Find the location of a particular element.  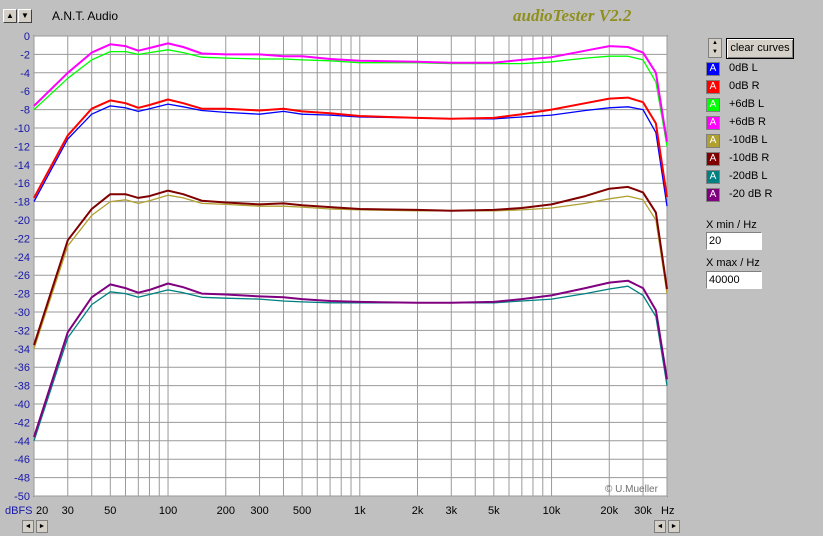

x-scroll-right-button-1: ► is located at coordinates (42, 526).